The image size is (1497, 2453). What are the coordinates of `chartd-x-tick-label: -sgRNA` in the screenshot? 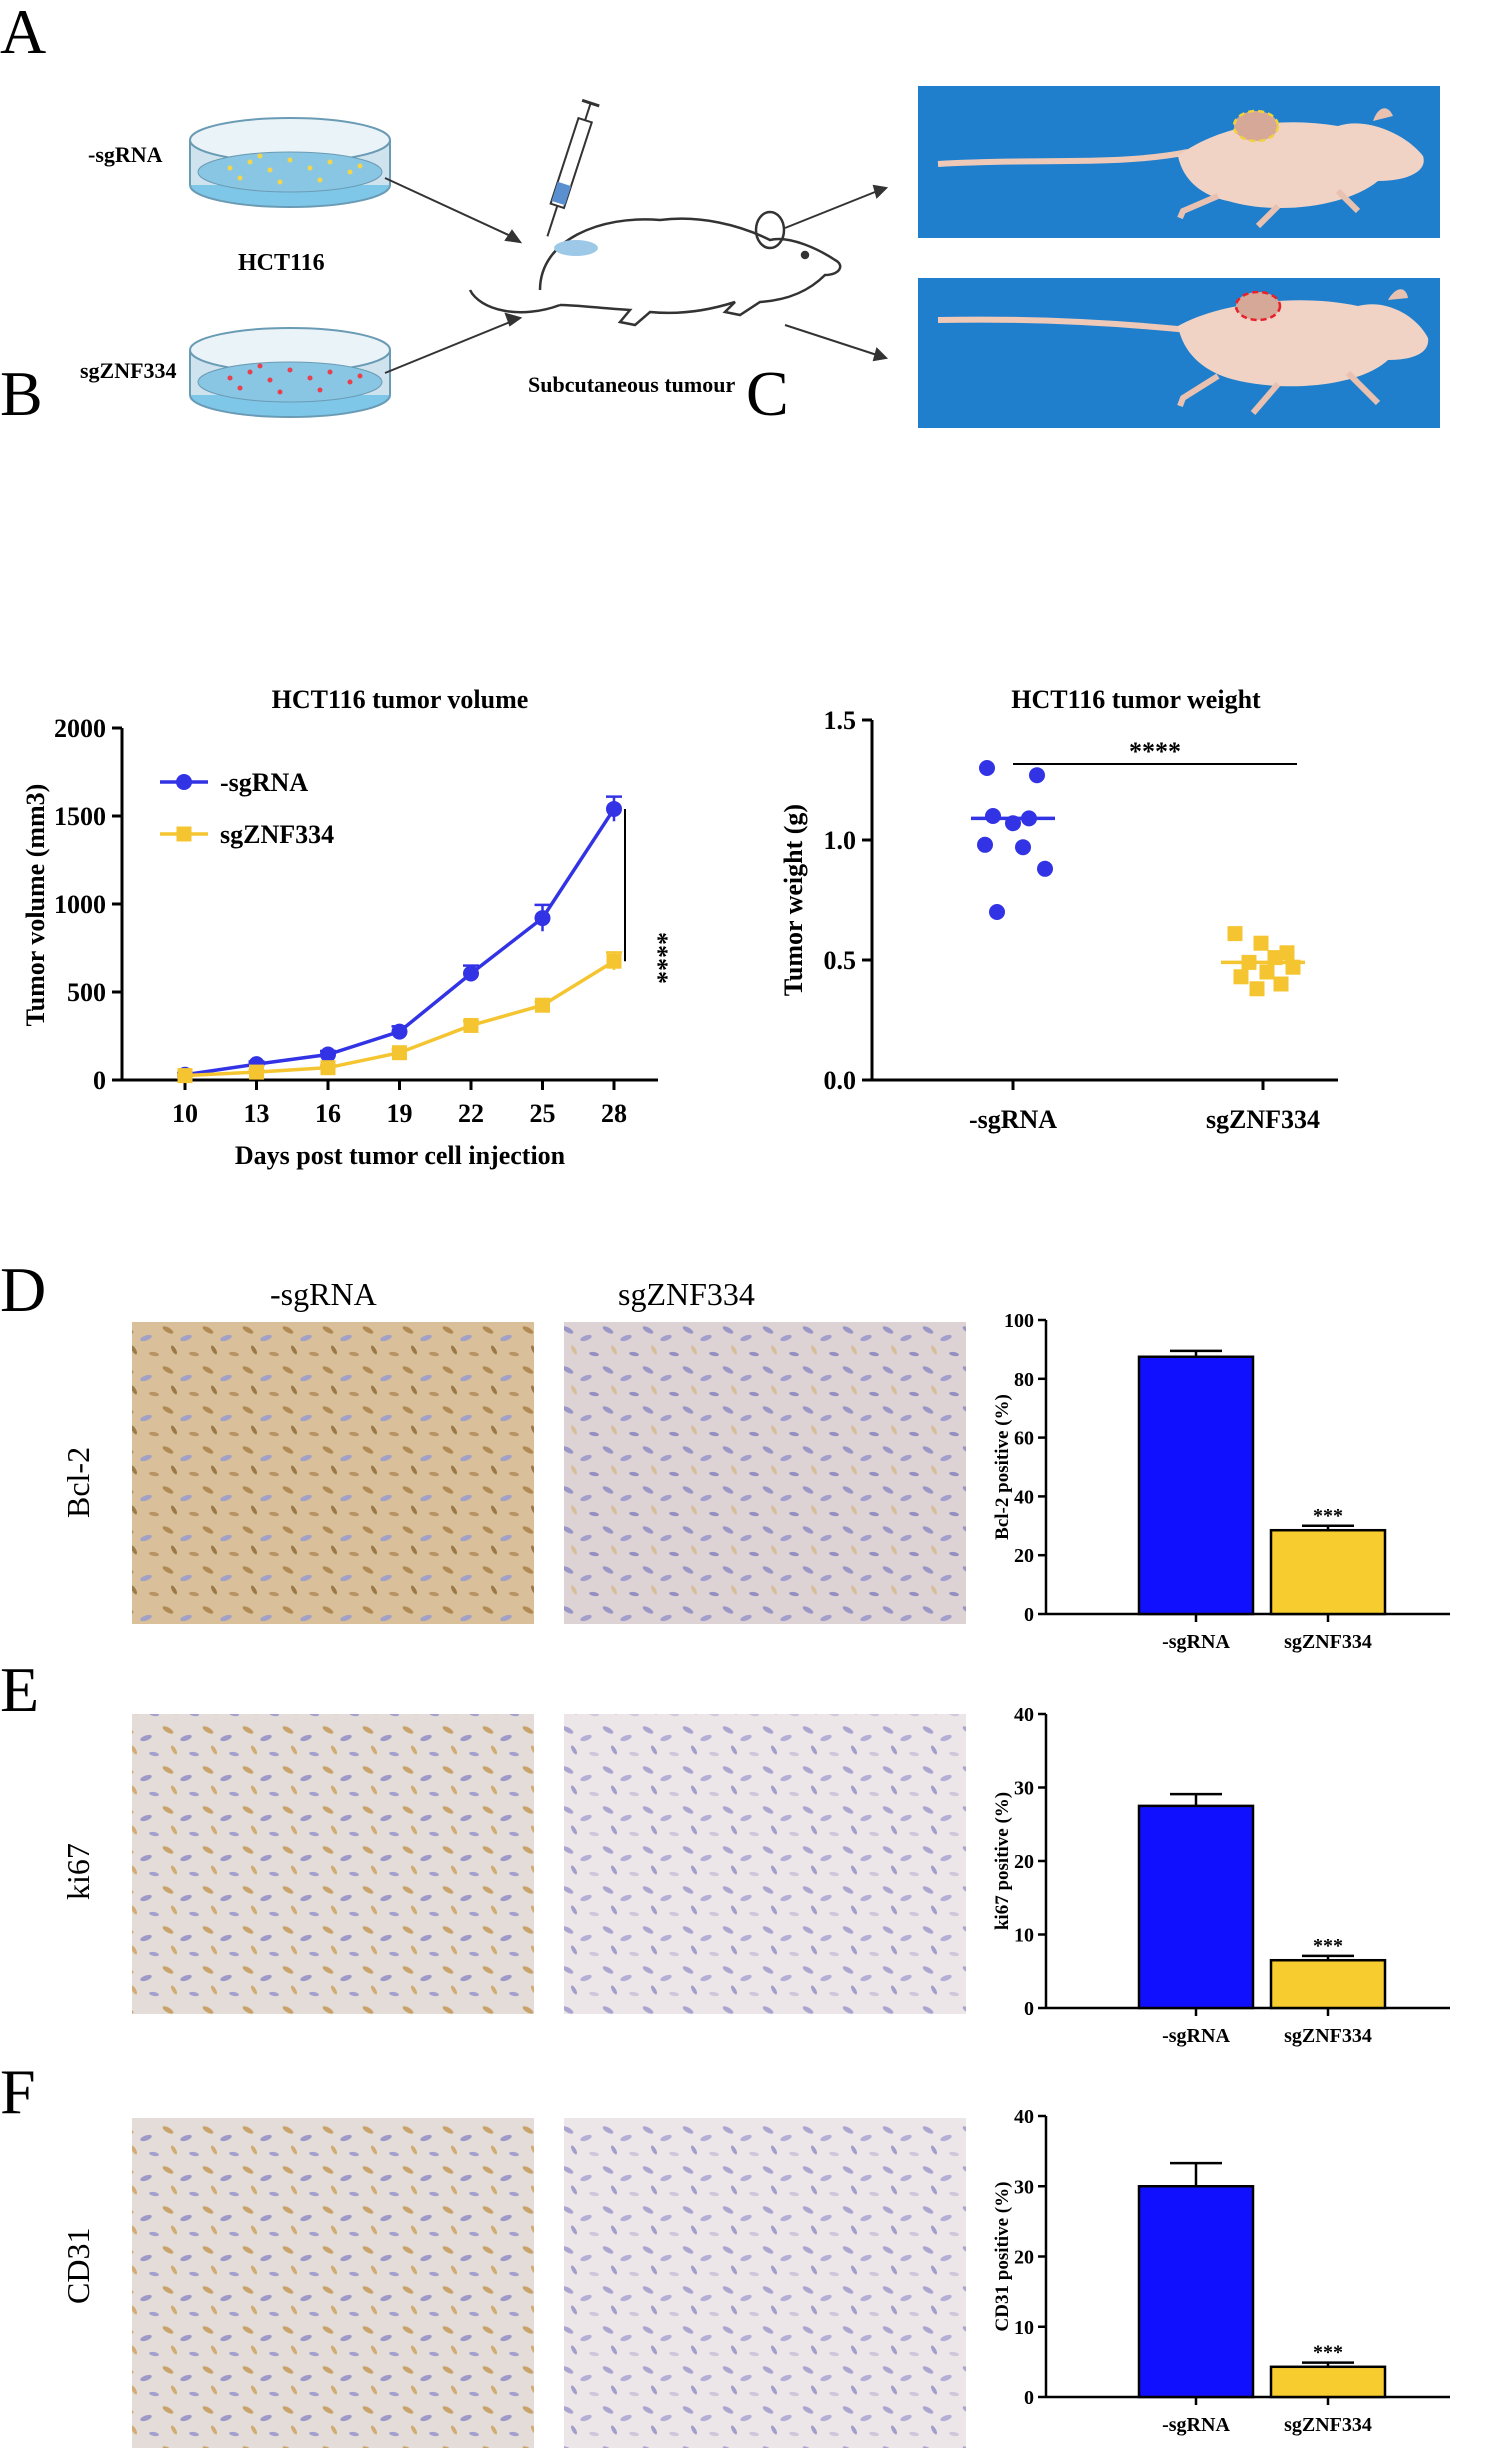 It's located at (1196, 1642).